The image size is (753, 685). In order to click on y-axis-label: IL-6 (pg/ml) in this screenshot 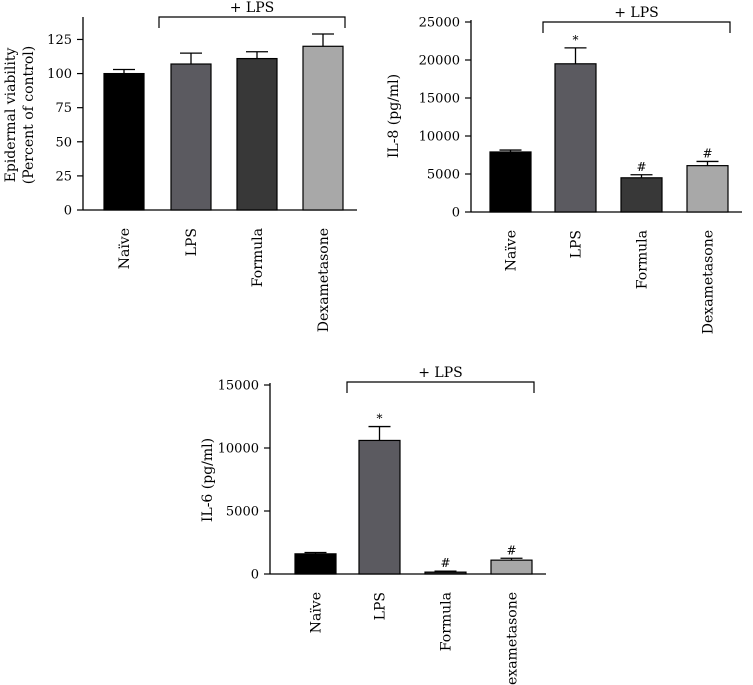, I will do `click(208, 480)`.